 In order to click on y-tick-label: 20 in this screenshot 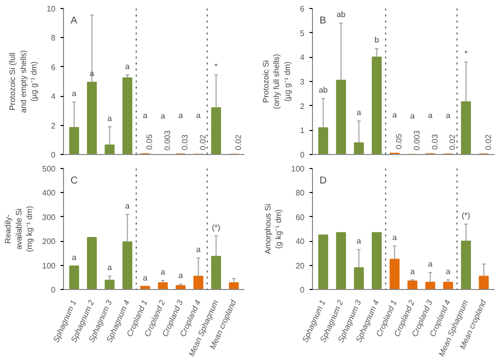, I will do `click(301, 265)`.